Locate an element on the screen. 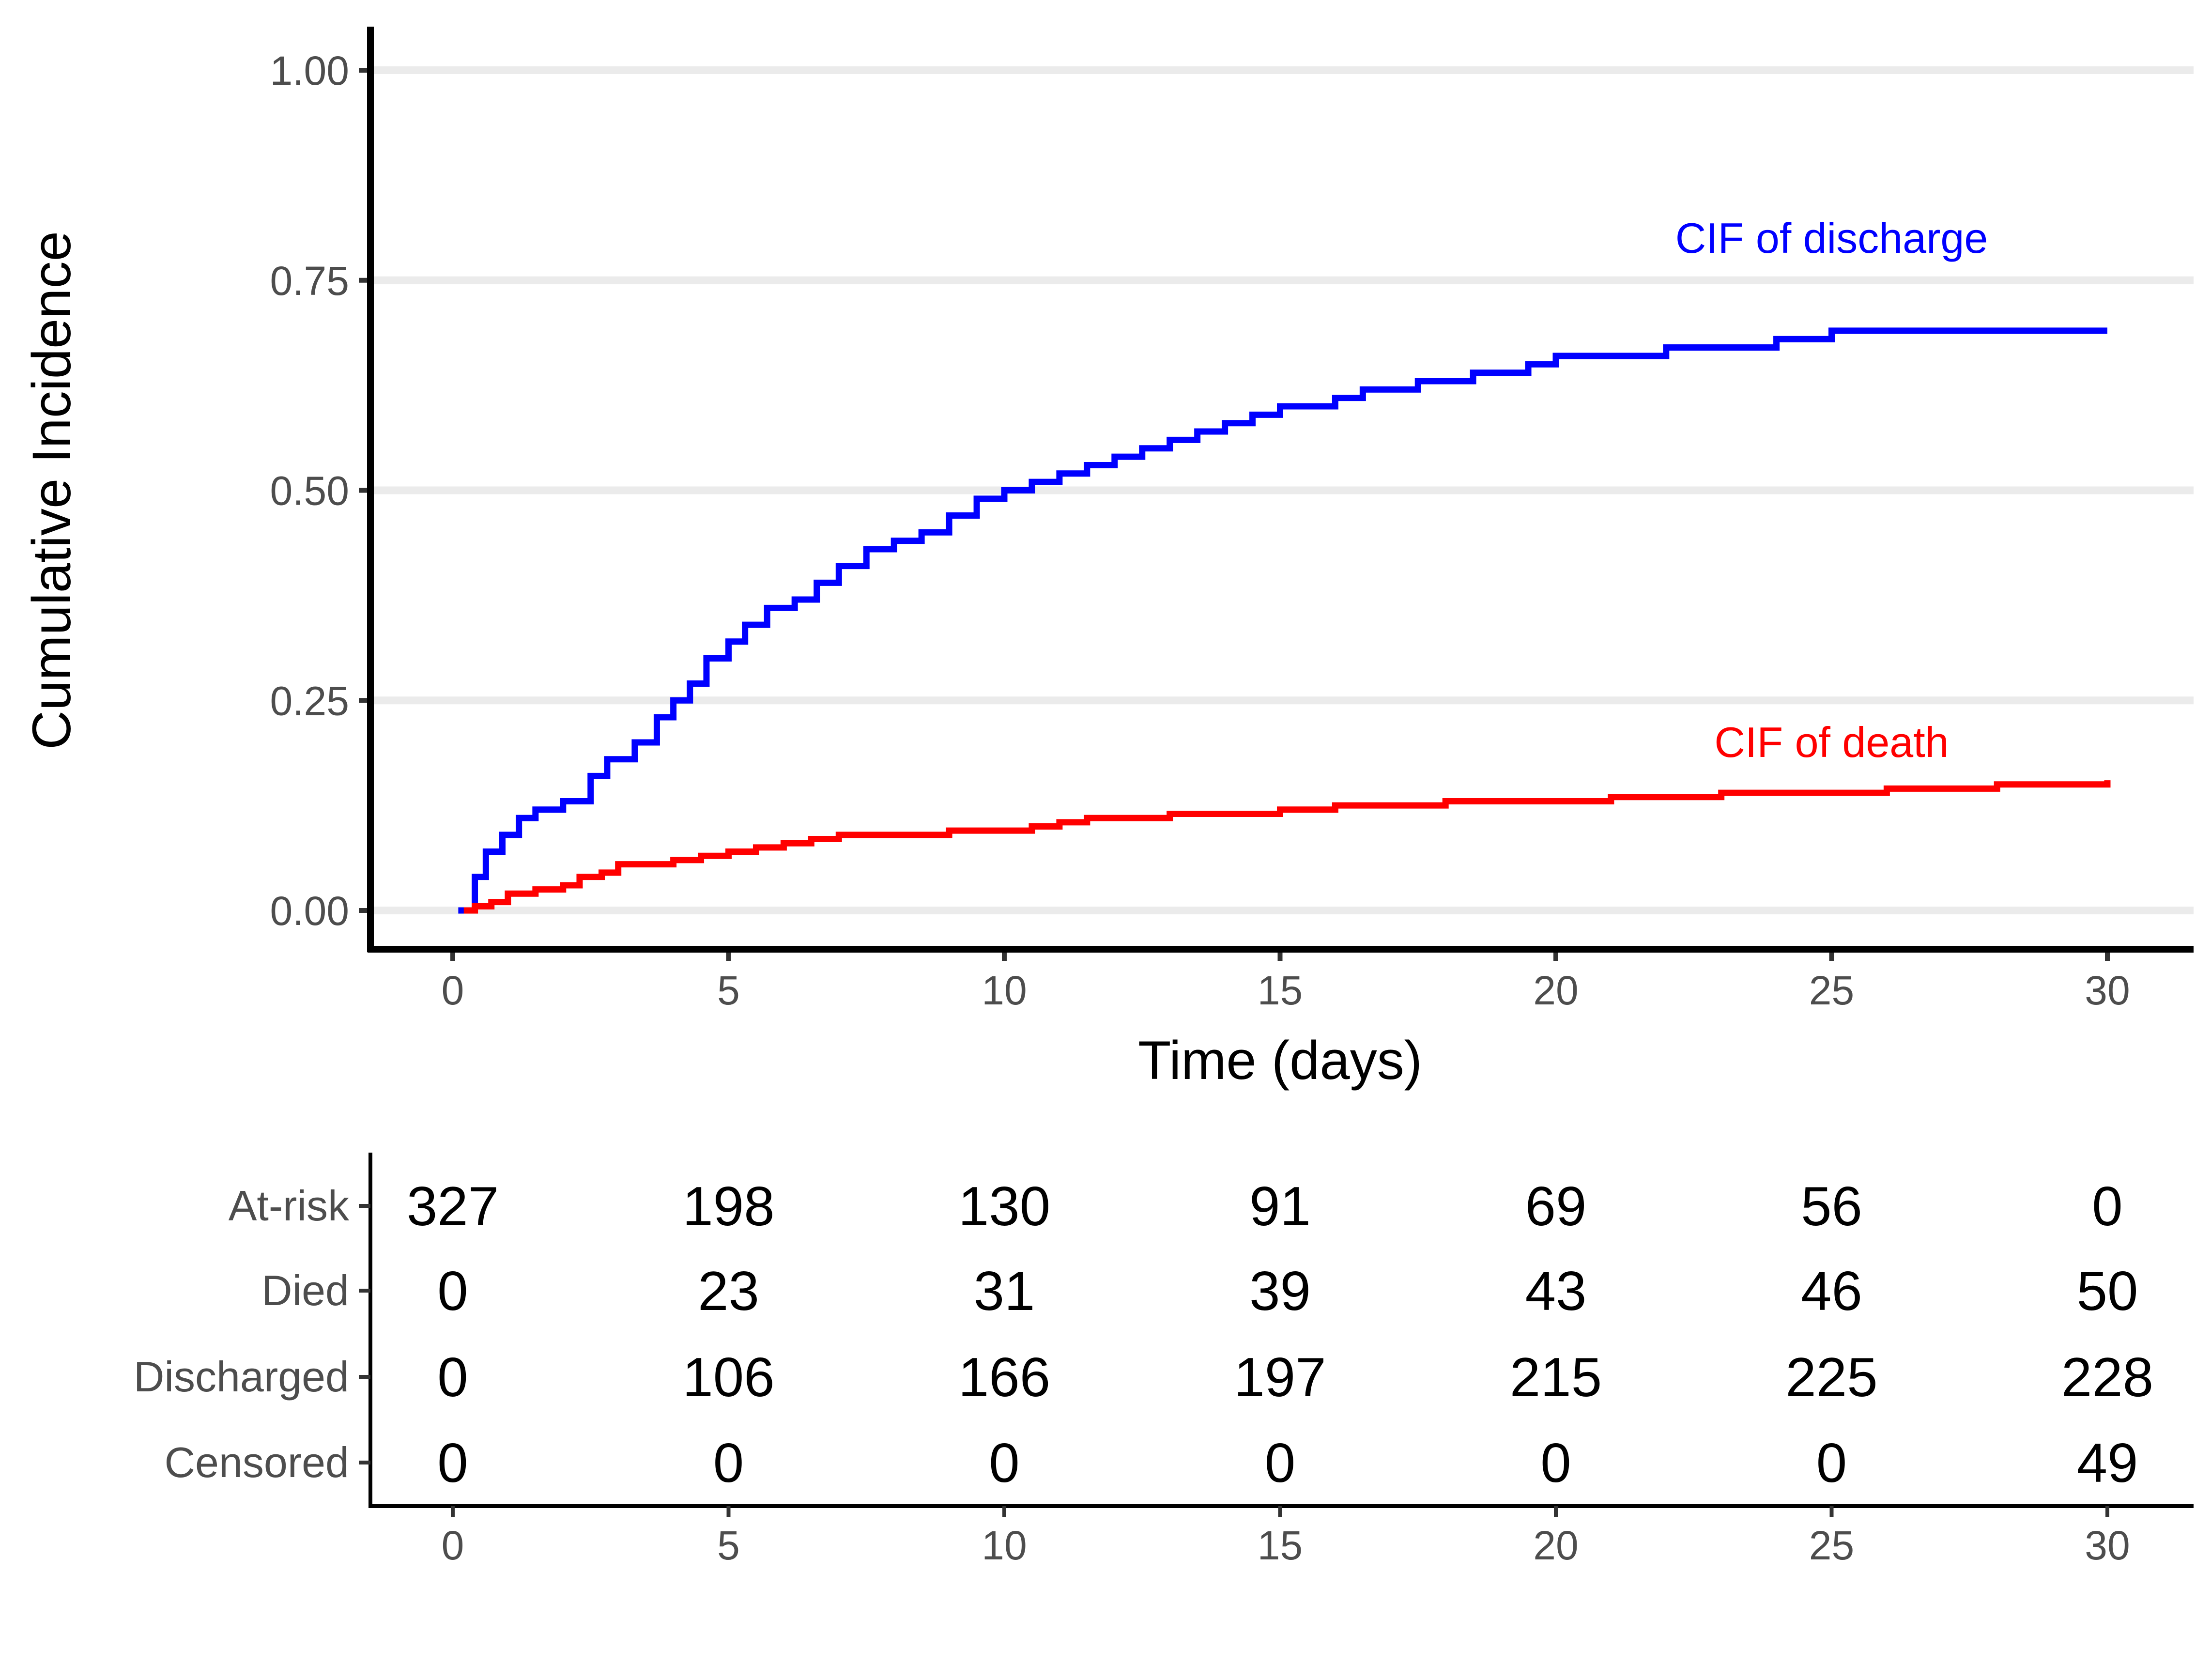 The image size is (2211, 1680). table-cell: 91 is located at coordinates (1280, 1206).